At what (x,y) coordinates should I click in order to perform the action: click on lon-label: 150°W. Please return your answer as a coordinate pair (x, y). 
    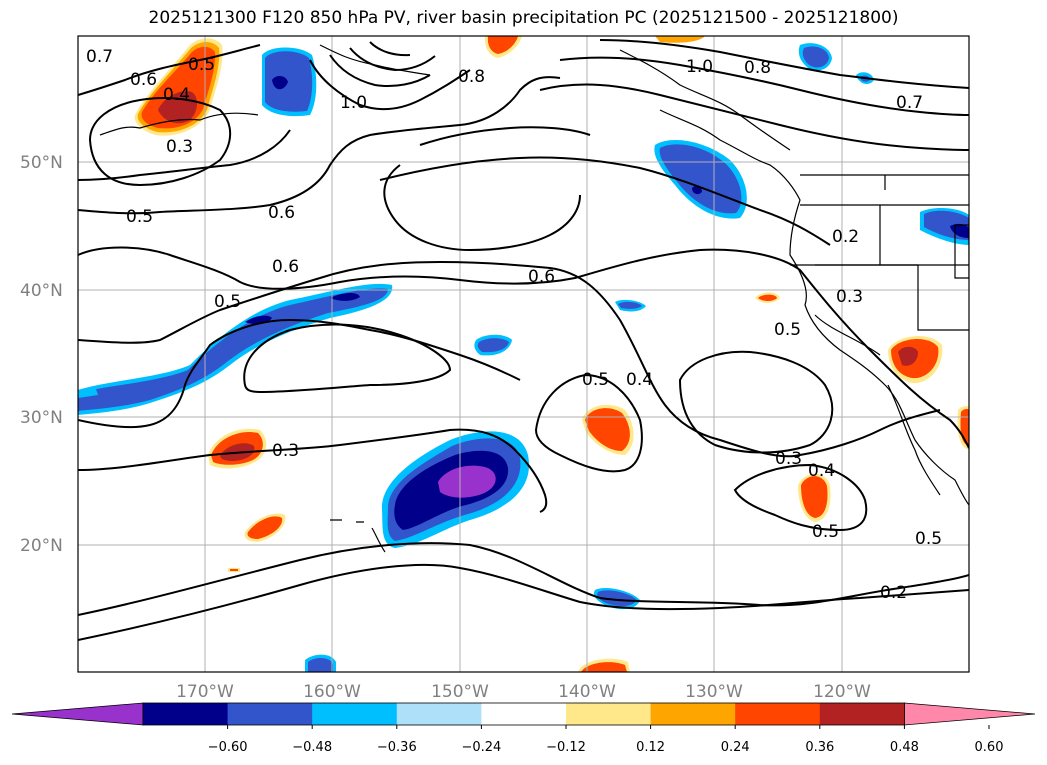
    Looking at the image, I should click on (460, 692).